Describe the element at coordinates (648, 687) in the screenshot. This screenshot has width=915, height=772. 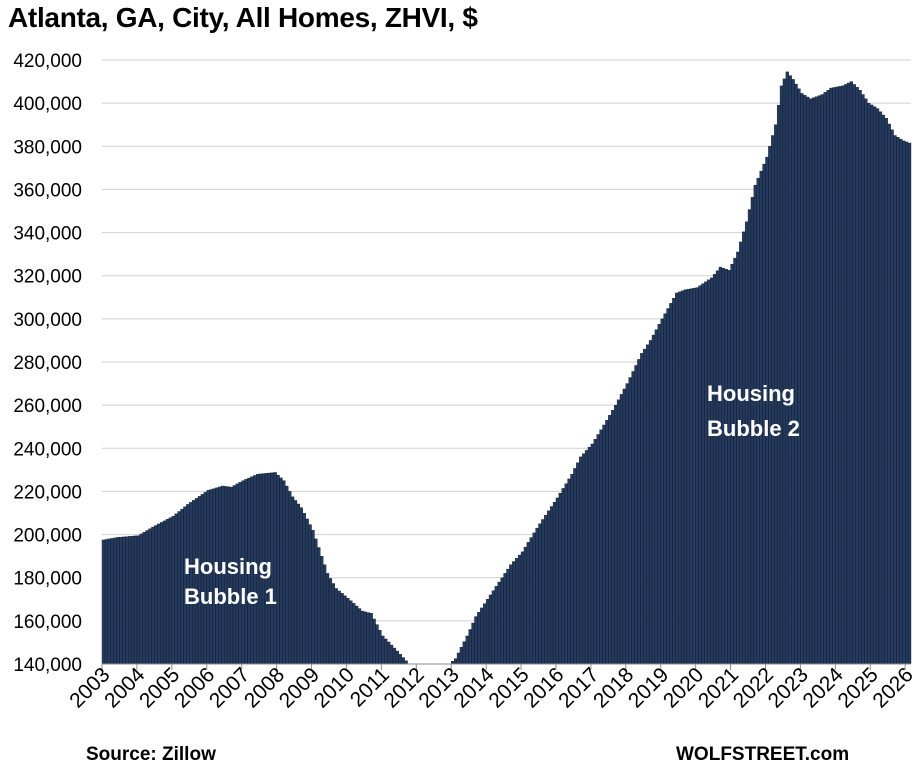
I see `x-tick-label: 2019` at that location.